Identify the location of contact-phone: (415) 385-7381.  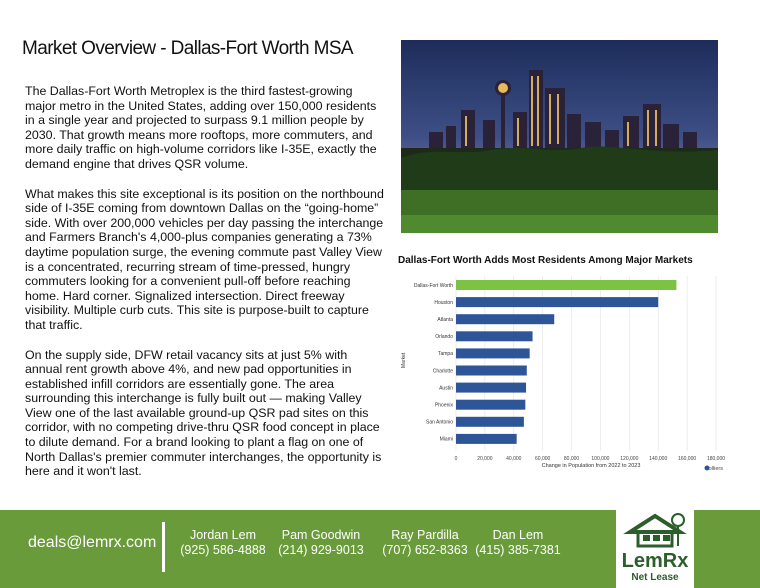
(518, 550).